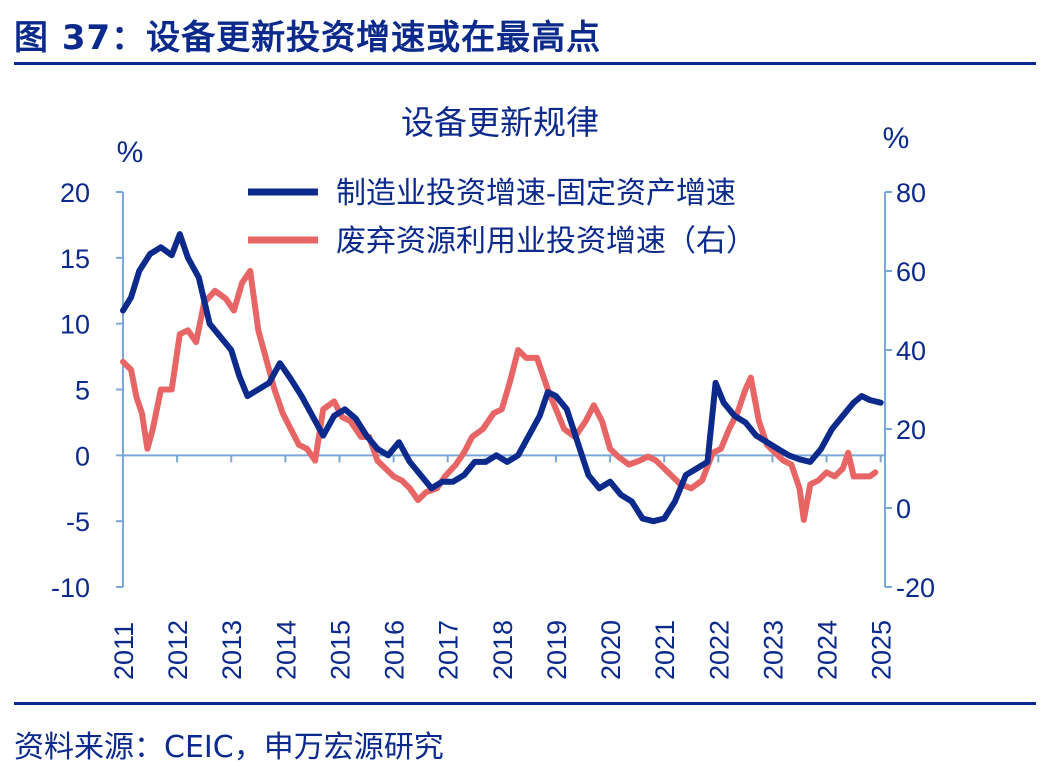 The height and width of the screenshot is (770, 1050). What do you see at coordinates (911, 430) in the screenshot?
I see `right-tick-label: 20` at bounding box center [911, 430].